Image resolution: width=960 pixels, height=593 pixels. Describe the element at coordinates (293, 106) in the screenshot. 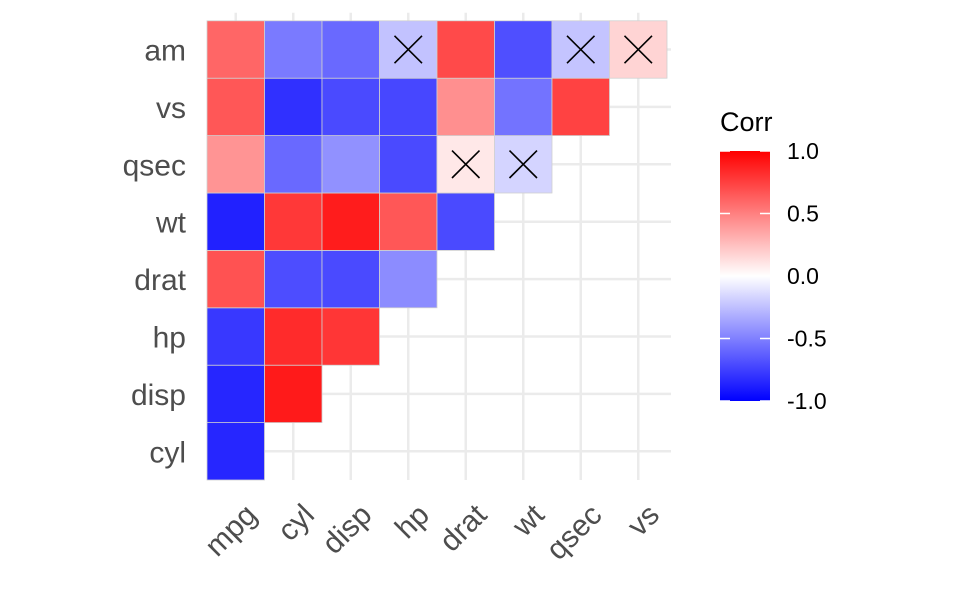

I see `heatmap-cell-cyl-vs` at that location.